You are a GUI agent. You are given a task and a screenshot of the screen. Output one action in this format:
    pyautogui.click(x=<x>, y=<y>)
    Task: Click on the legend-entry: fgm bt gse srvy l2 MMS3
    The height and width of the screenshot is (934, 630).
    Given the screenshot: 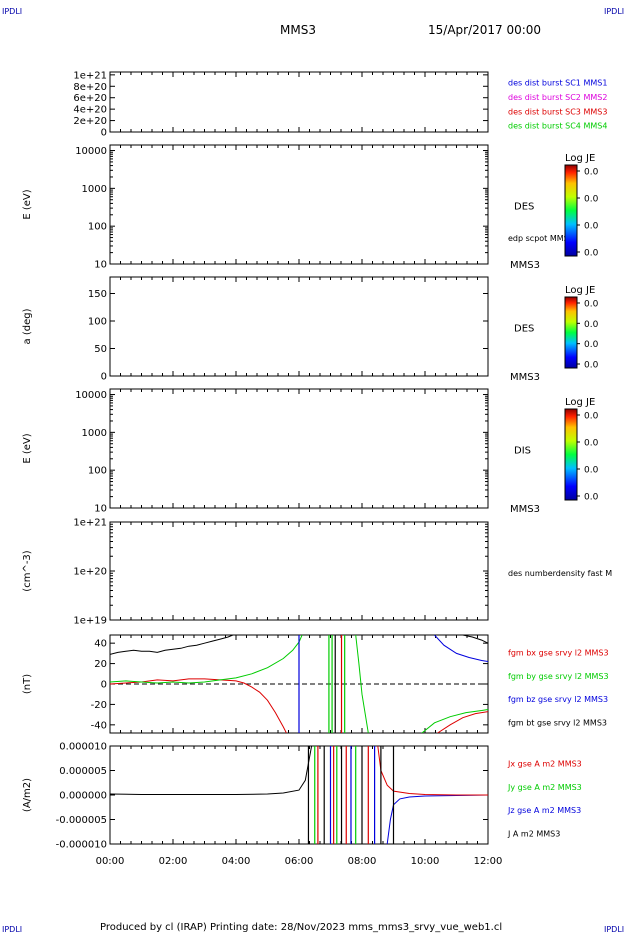 What is the action you would take?
    pyautogui.click(x=557, y=723)
    